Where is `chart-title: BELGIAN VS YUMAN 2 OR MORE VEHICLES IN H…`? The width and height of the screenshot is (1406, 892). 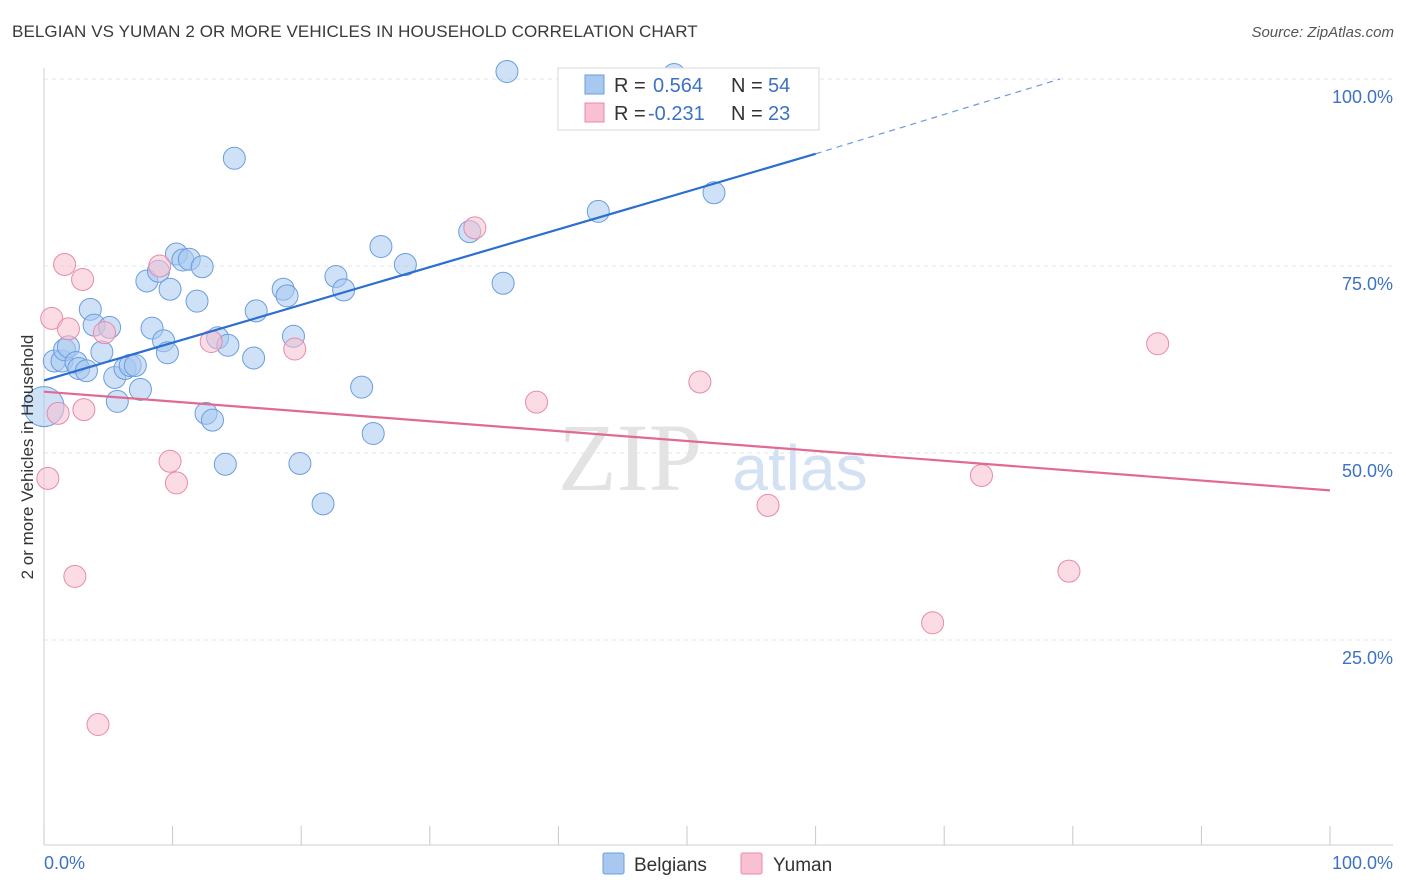 chart-title: BELGIAN VS YUMAN 2 OR MORE VEHICLES IN H… is located at coordinates (355, 31).